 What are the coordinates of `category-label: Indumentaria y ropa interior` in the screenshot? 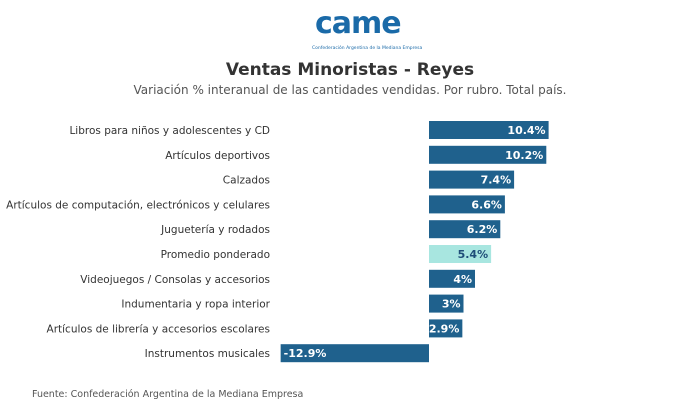 It's located at (195, 305).